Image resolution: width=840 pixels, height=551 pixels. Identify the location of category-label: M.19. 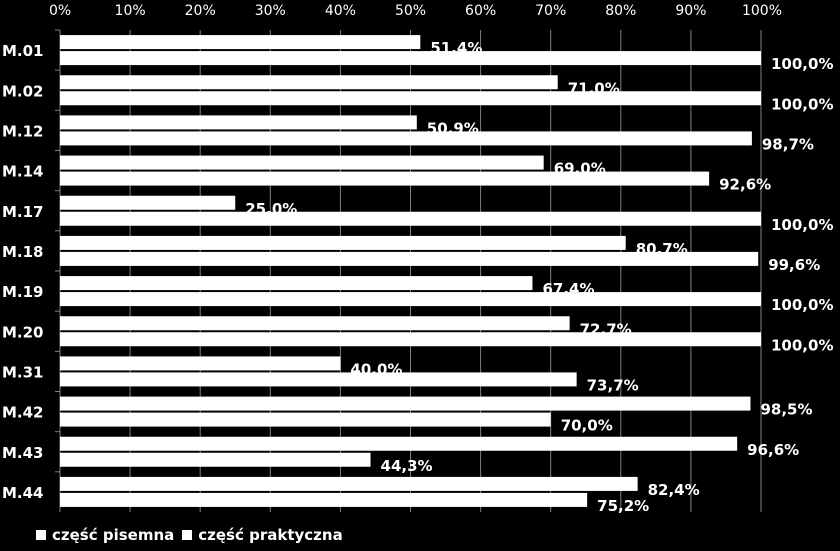
(23, 292).